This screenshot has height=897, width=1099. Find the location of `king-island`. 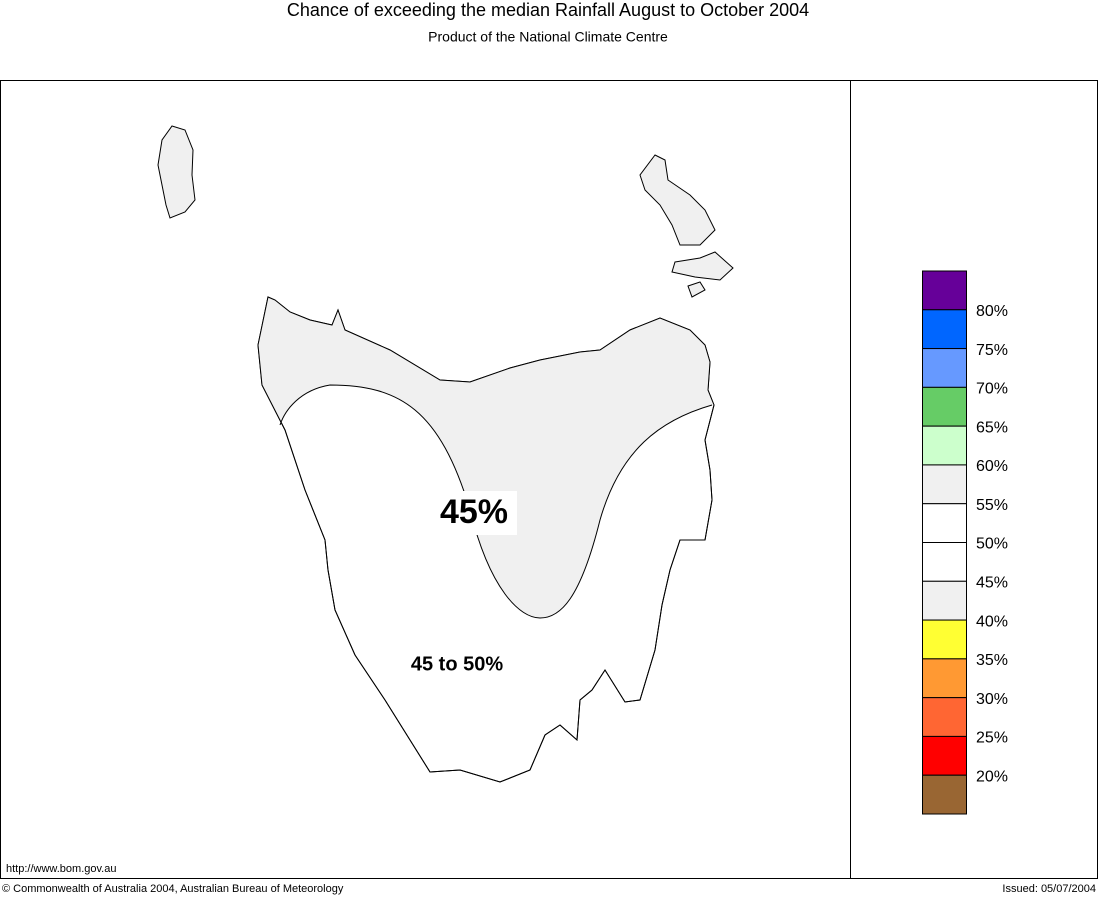

king-island is located at coordinates (176, 172).